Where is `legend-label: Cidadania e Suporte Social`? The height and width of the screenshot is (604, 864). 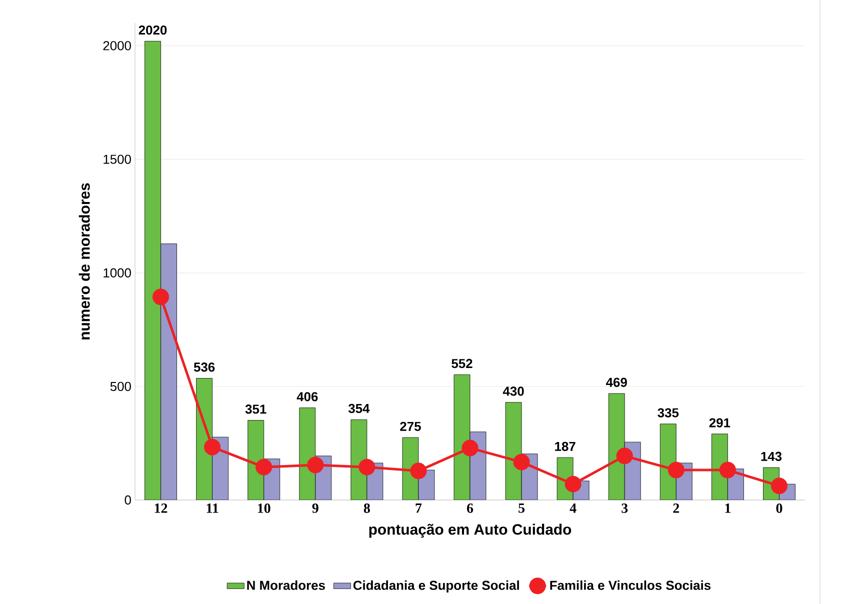
legend-label: Cidadania e Suporte Social is located at coordinates (436, 586).